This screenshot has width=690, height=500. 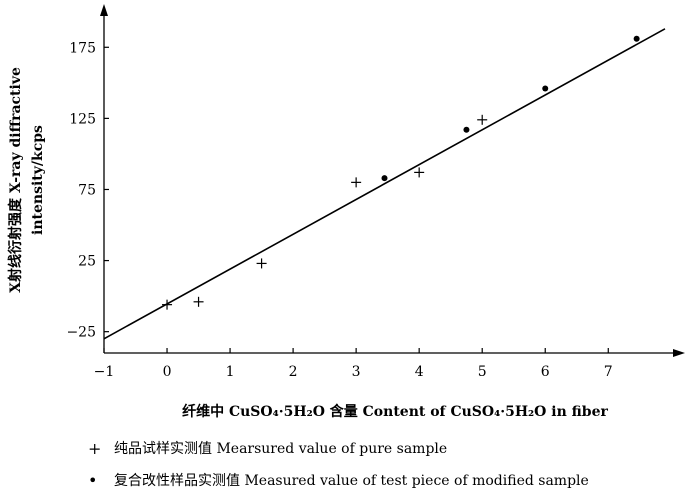 I want to click on y-axis-title-line1: X射线衍射强度 X-ray diffractive, so click(x=15, y=180).